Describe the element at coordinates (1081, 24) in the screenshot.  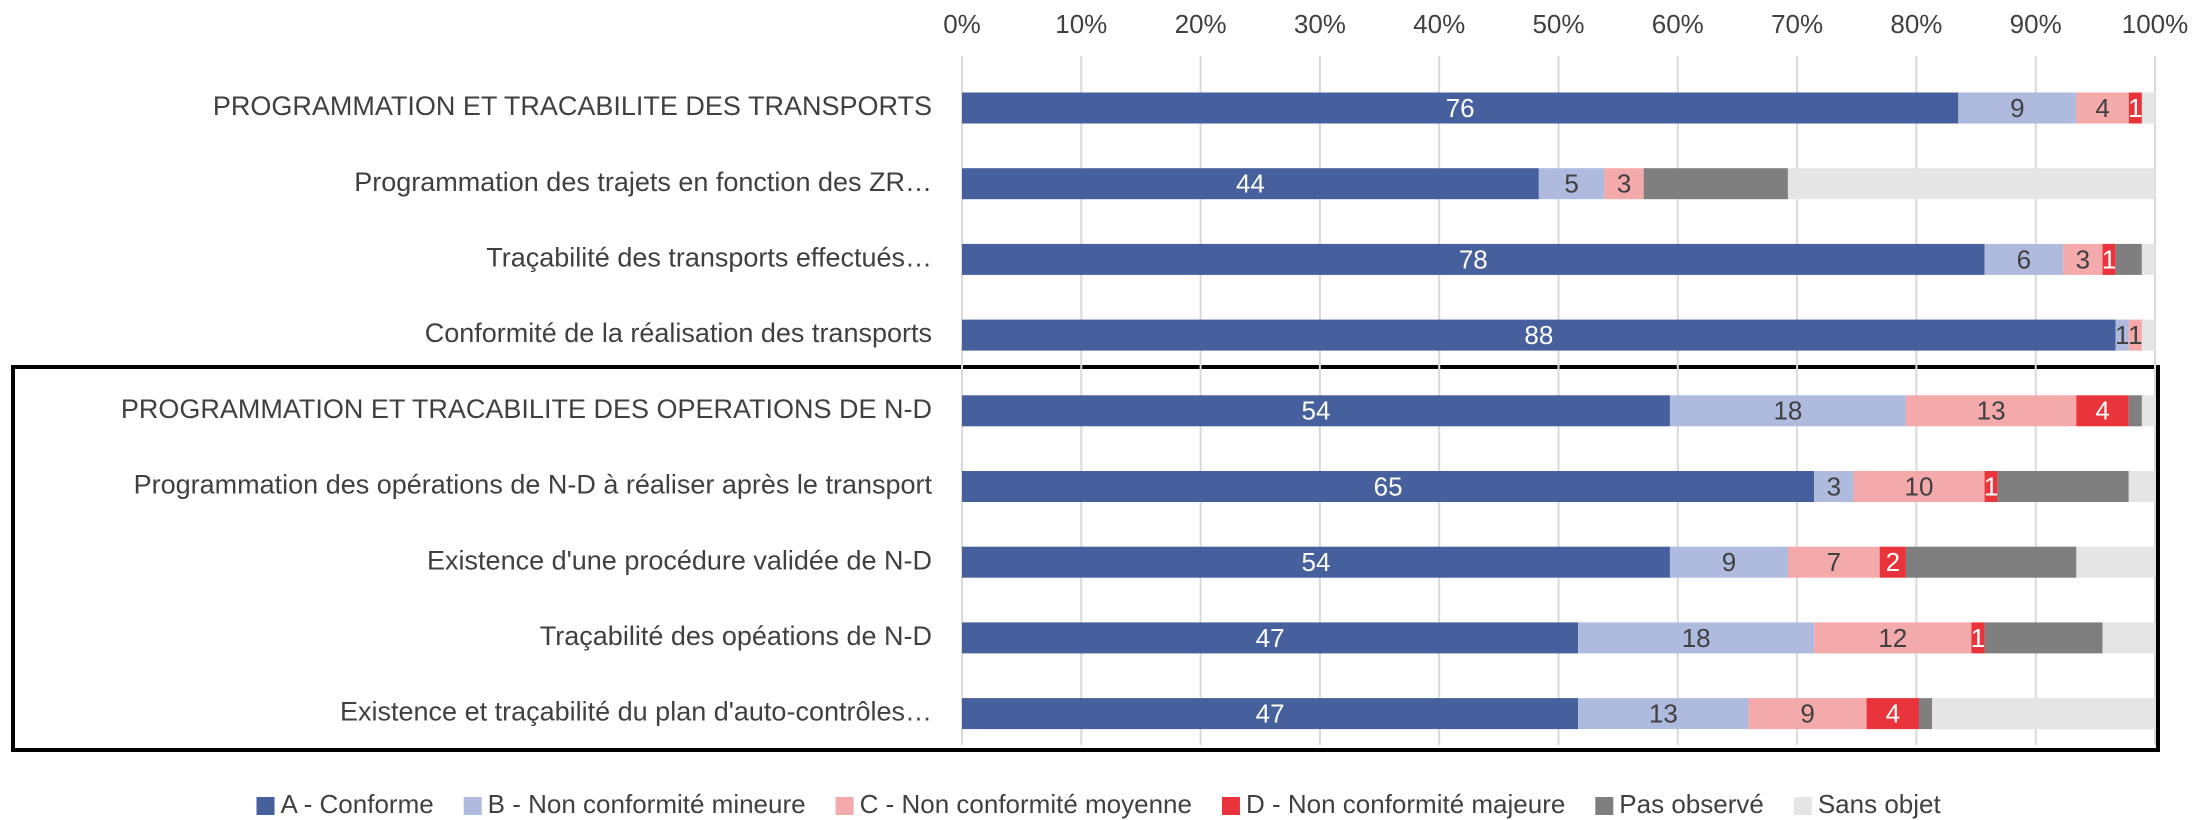
I see `x-tick-label: 10%` at that location.